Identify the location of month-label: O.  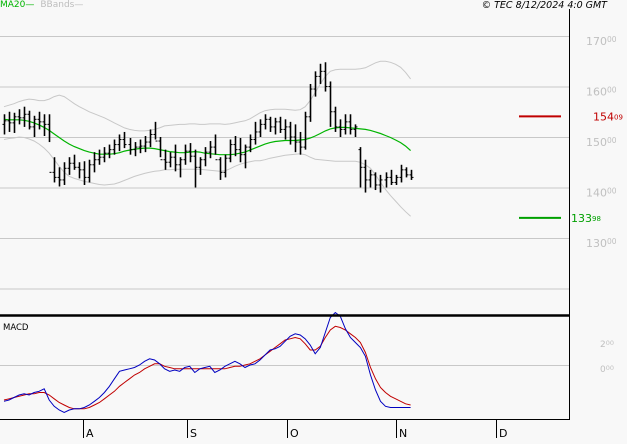
(294, 433).